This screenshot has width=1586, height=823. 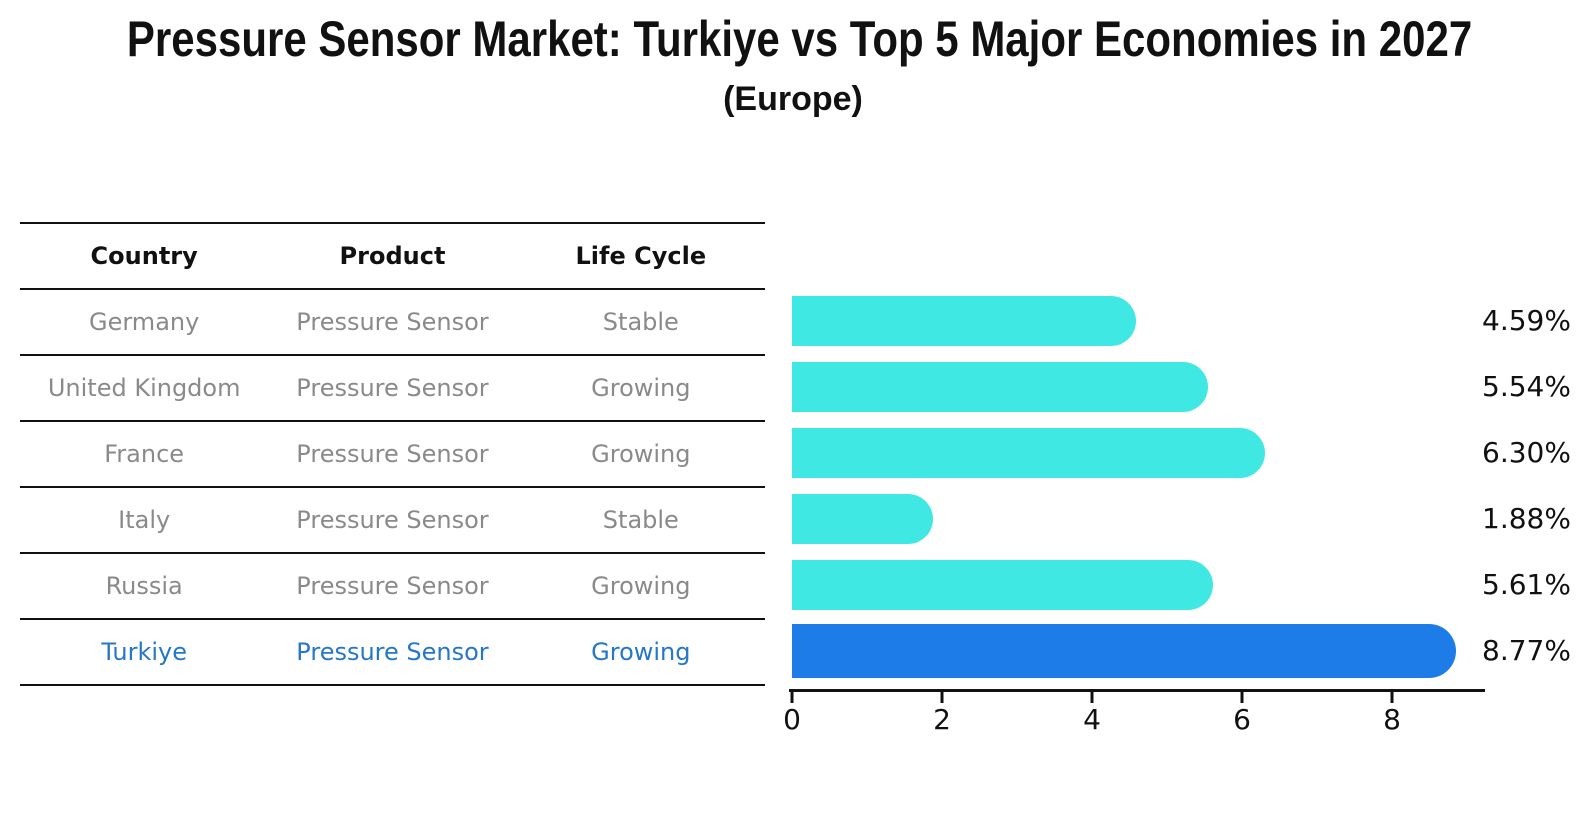 What do you see at coordinates (1526, 386) in the screenshot?
I see `bar-value-label: 5.54%` at bounding box center [1526, 386].